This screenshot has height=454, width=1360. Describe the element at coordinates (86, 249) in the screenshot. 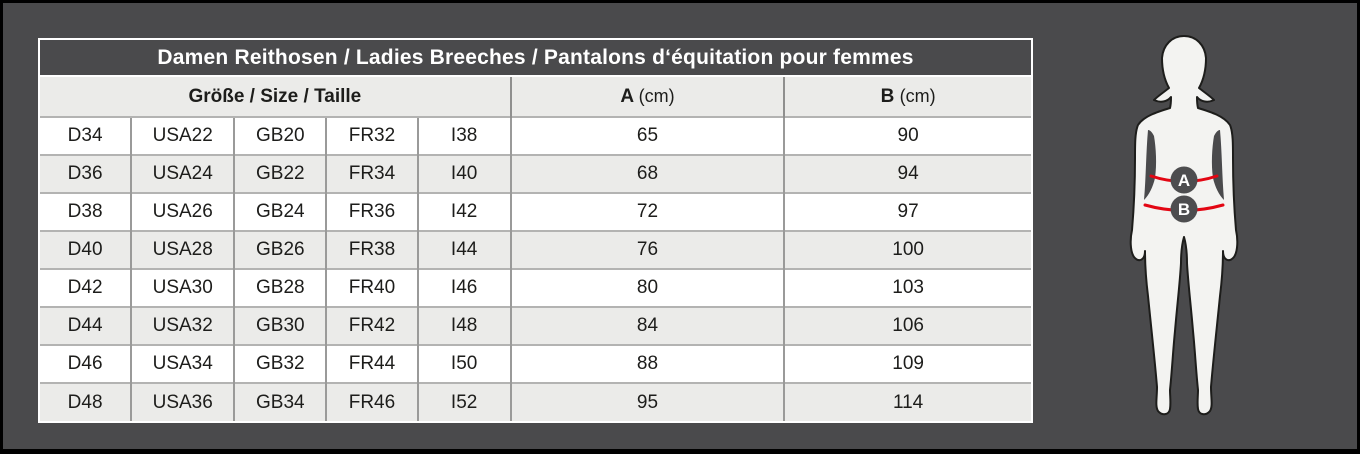

I see `cell-size-d: D40` at that location.